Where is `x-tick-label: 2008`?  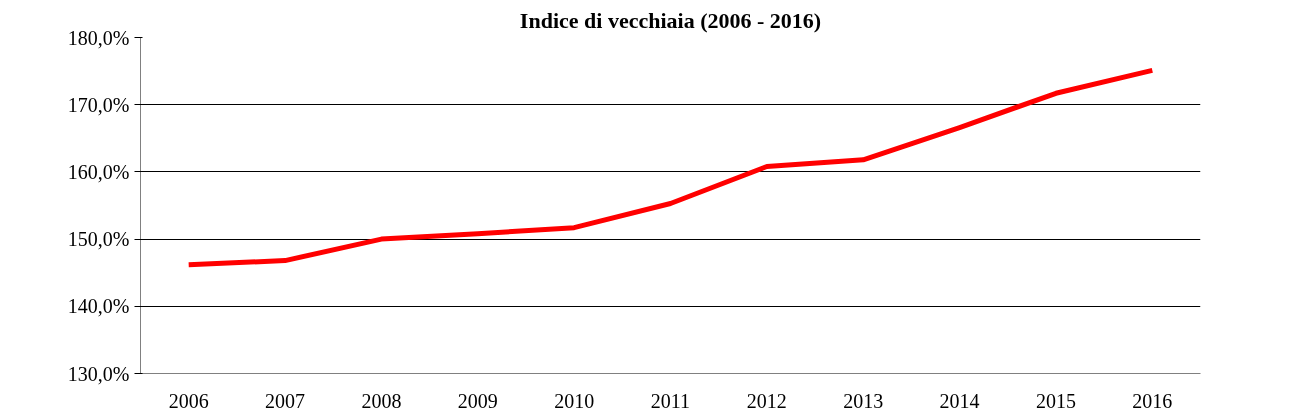
x-tick-label: 2008 is located at coordinates (381, 400).